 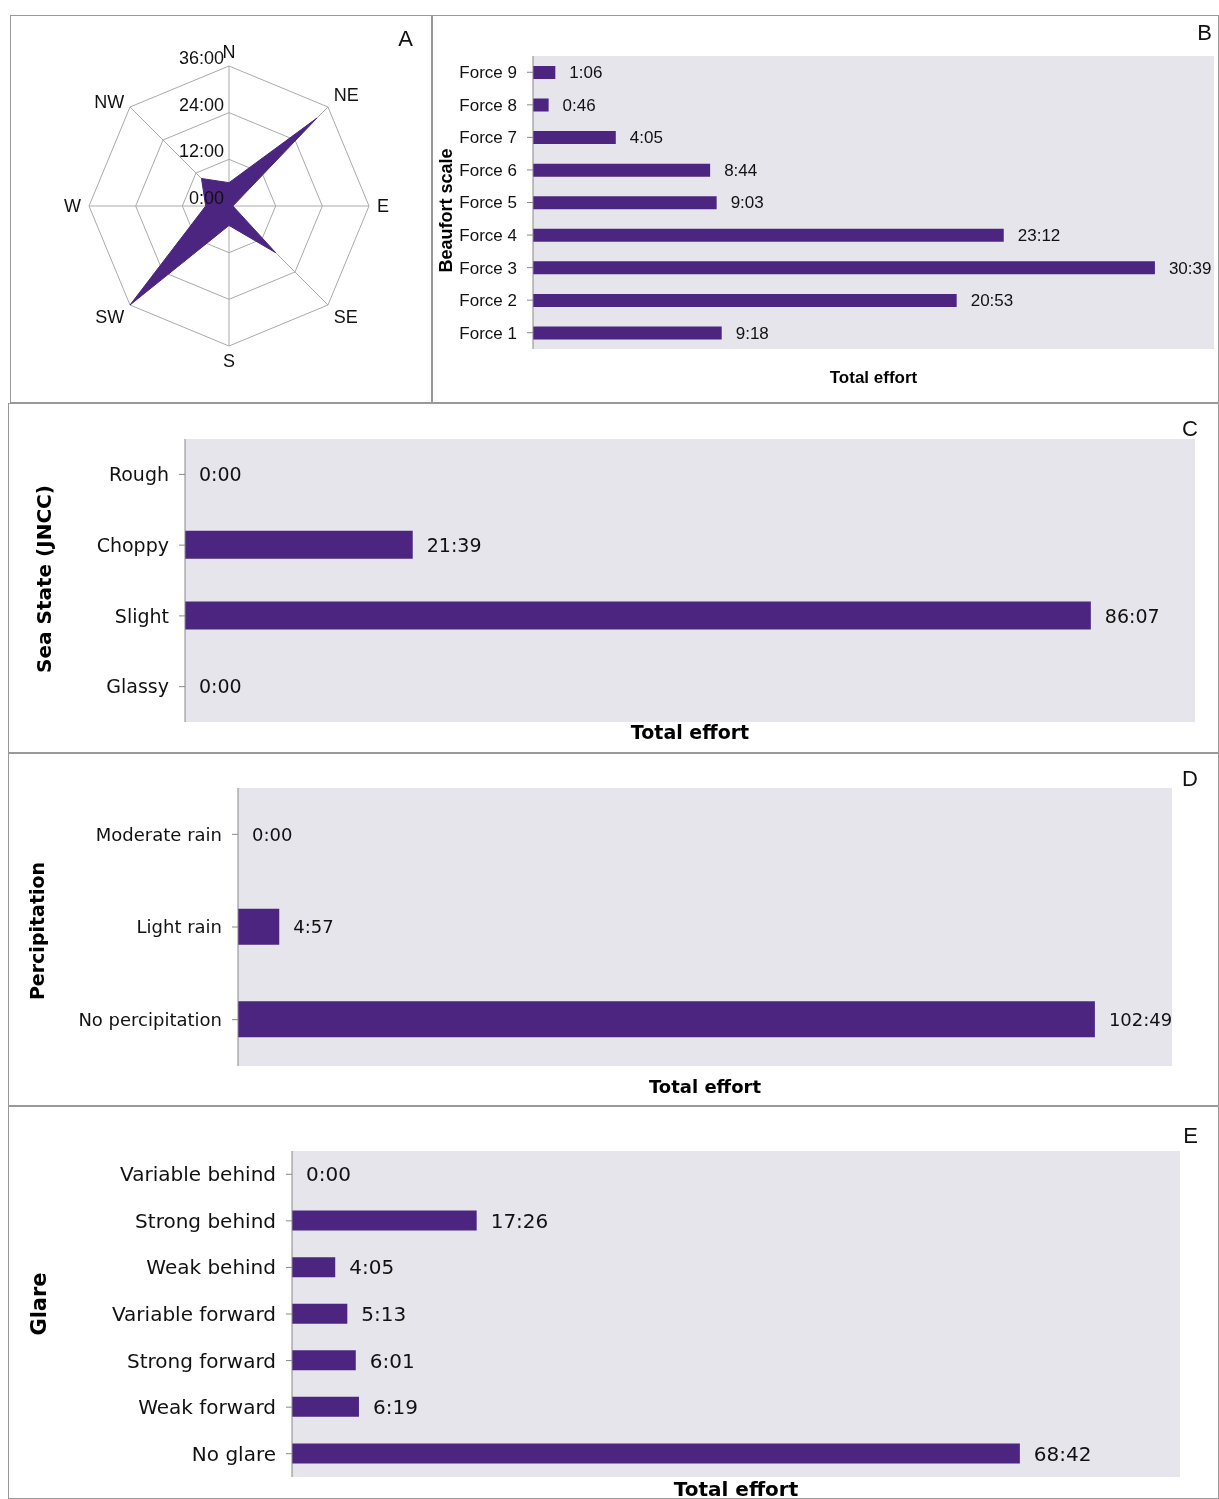 What do you see at coordinates (1190, 778) in the screenshot?
I see `text: D` at bounding box center [1190, 778].